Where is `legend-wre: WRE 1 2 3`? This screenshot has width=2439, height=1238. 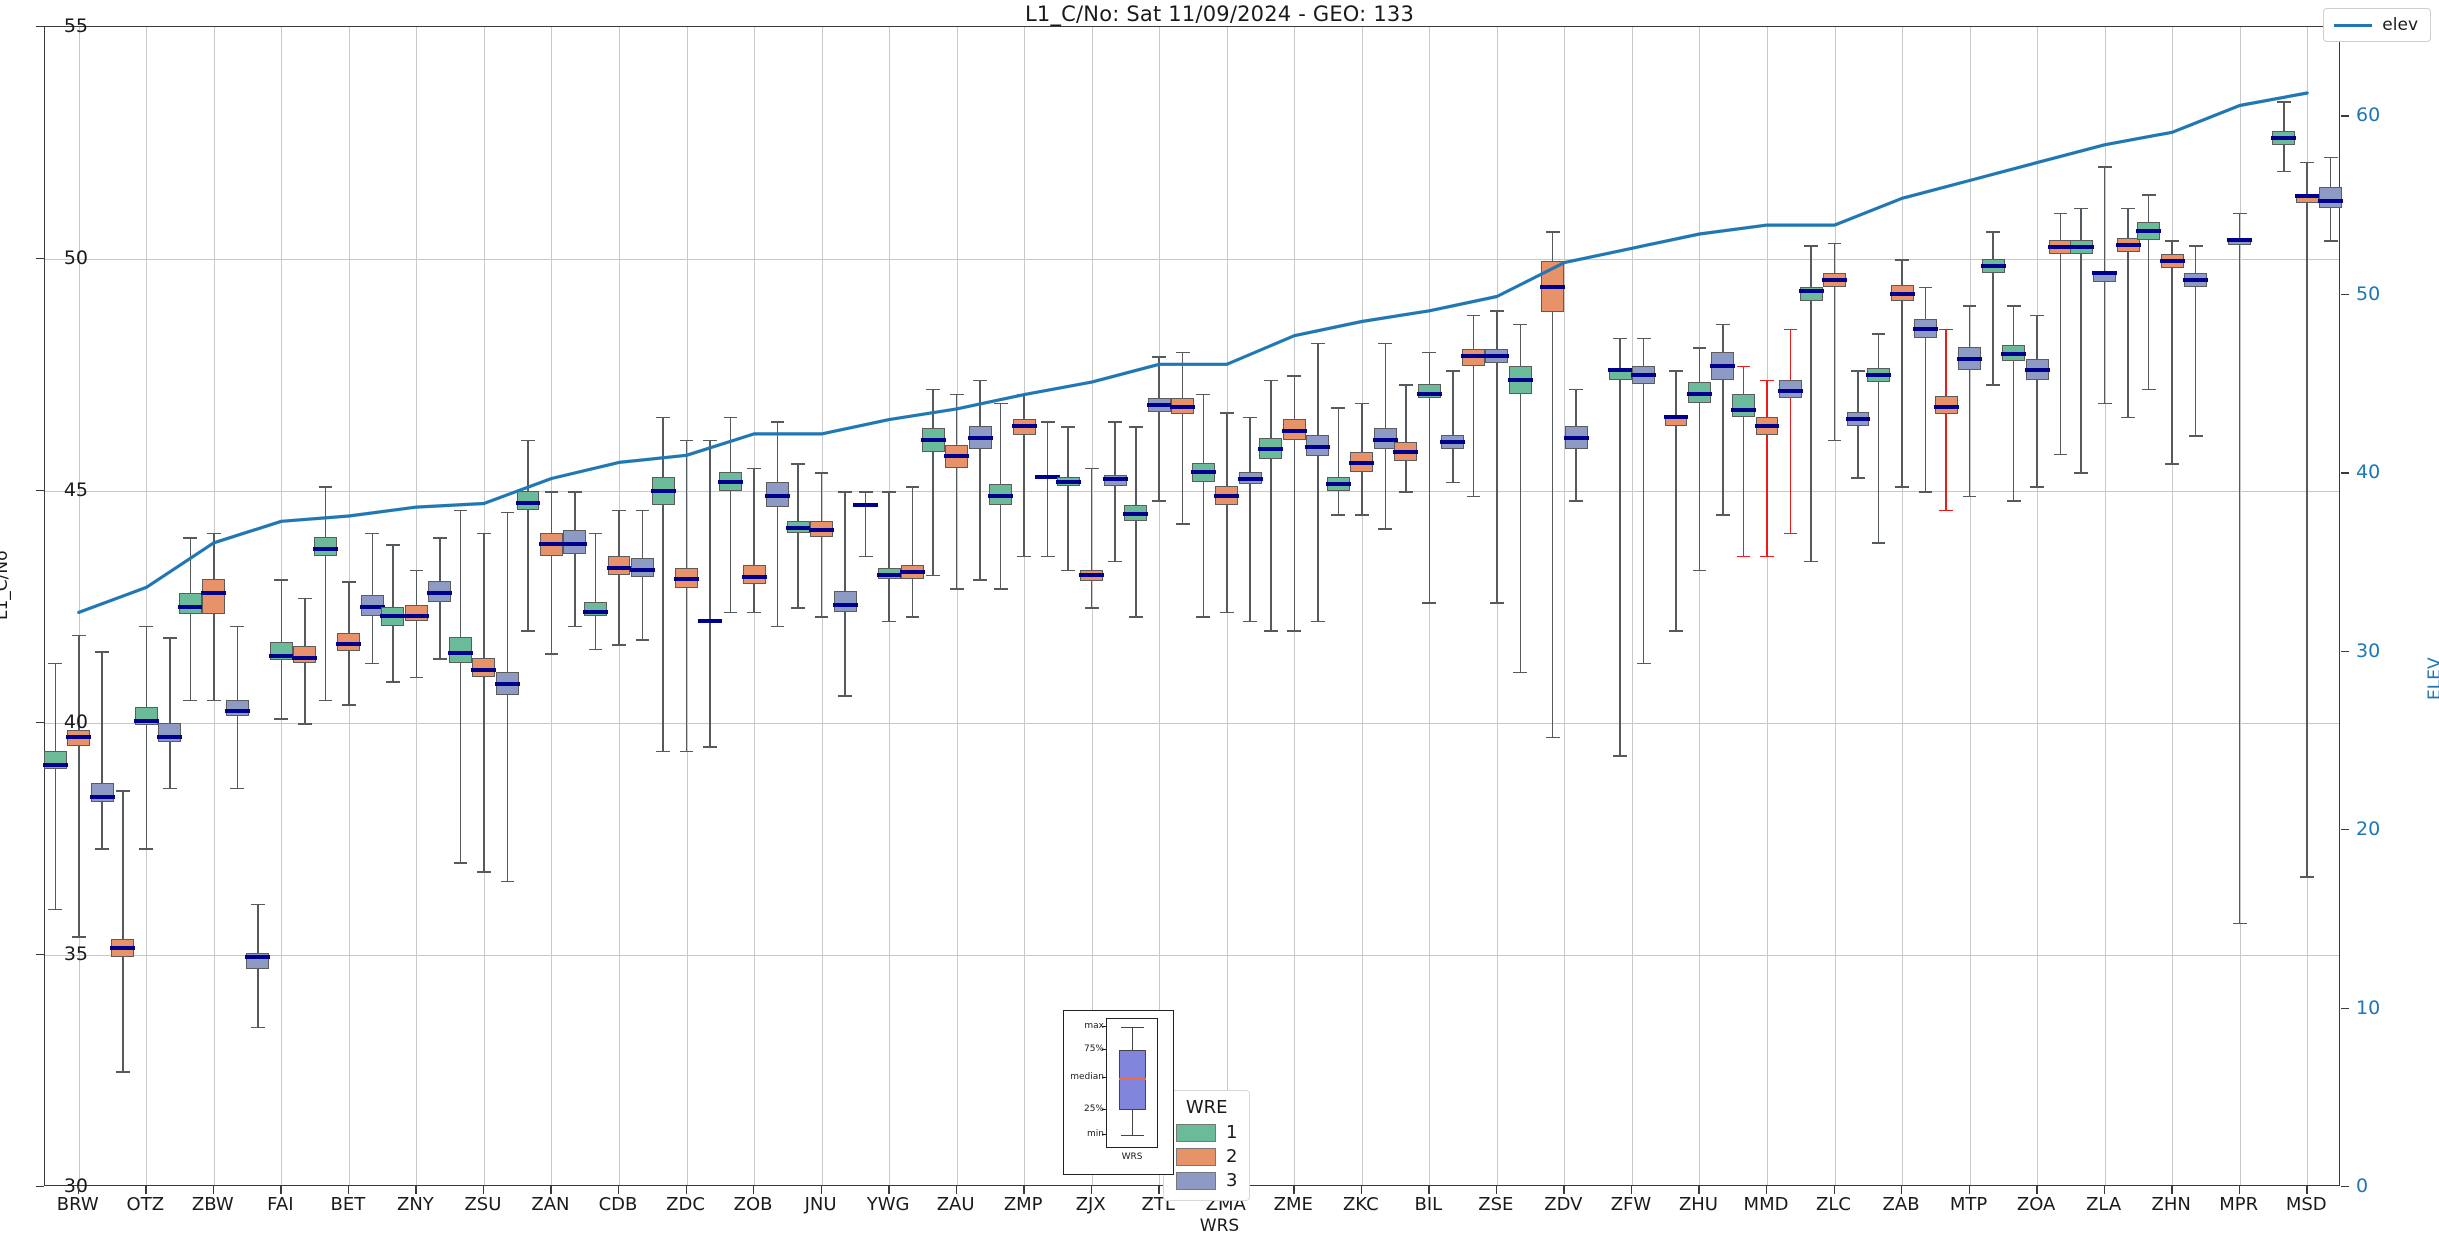
legend-wre: WRE 1 2 3 is located at coordinates (1207, 1145).